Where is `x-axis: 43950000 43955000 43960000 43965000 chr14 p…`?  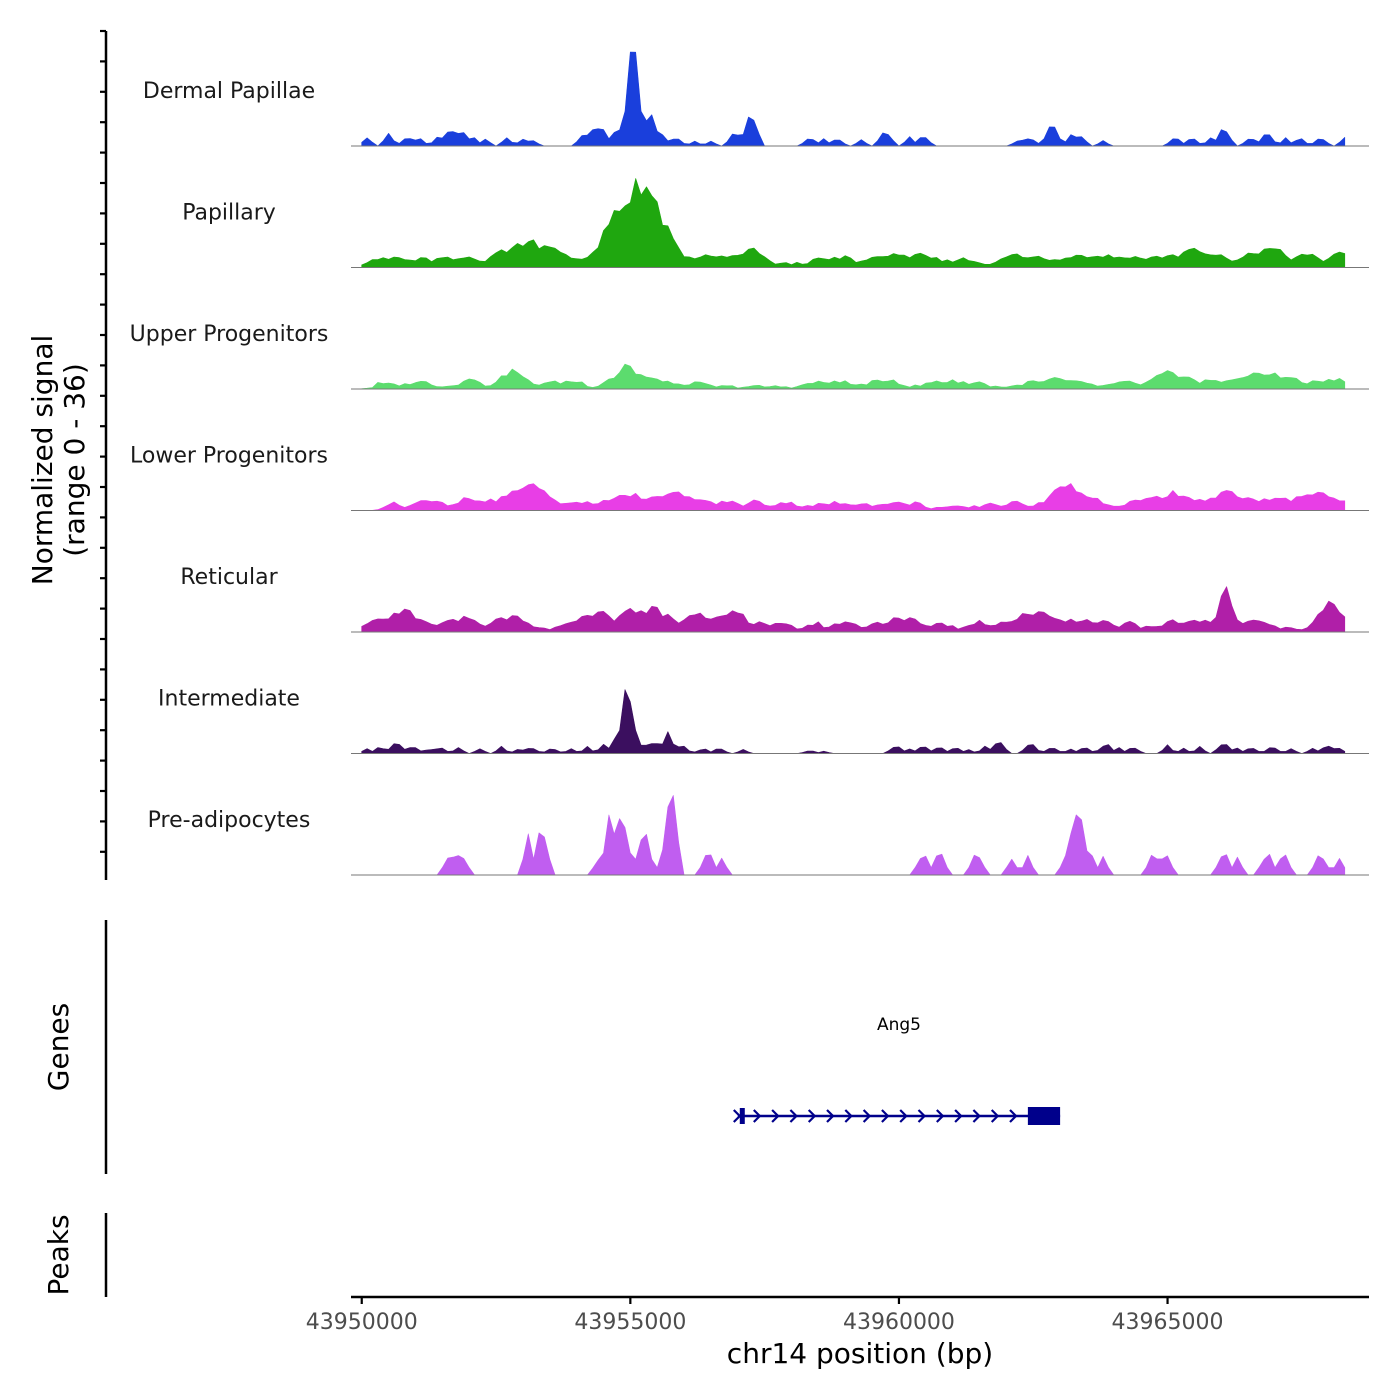 x-axis: 43950000 43955000 43960000 43965000 chr14 p… is located at coordinates (837, 1332).